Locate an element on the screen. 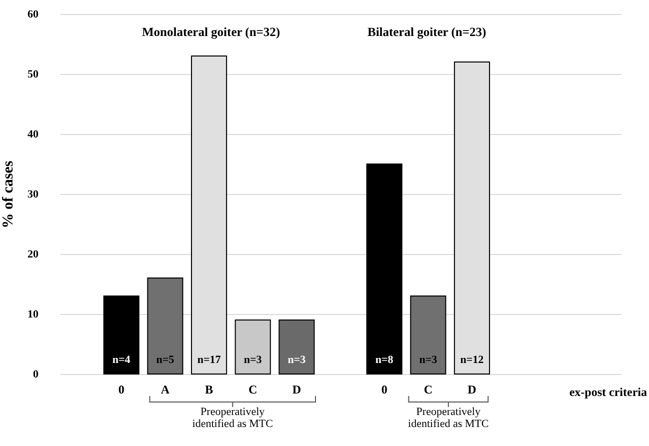 This screenshot has width=649, height=446. y-axis-title: % of cases is located at coordinates (8, 194).